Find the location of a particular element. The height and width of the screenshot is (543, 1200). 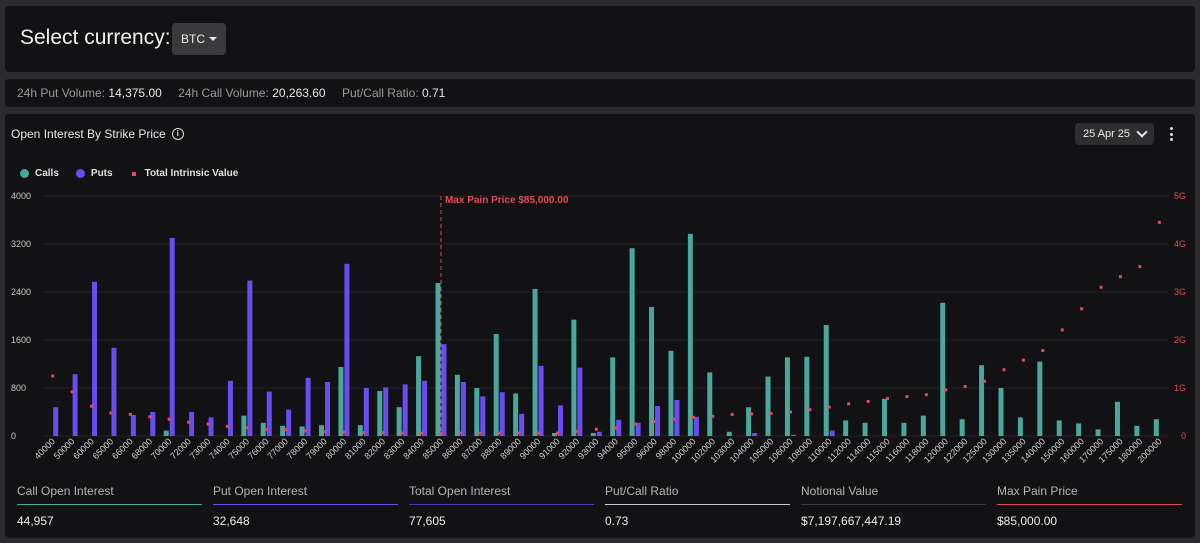

x-tick-label: 40000 is located at coordinates (44, 448).